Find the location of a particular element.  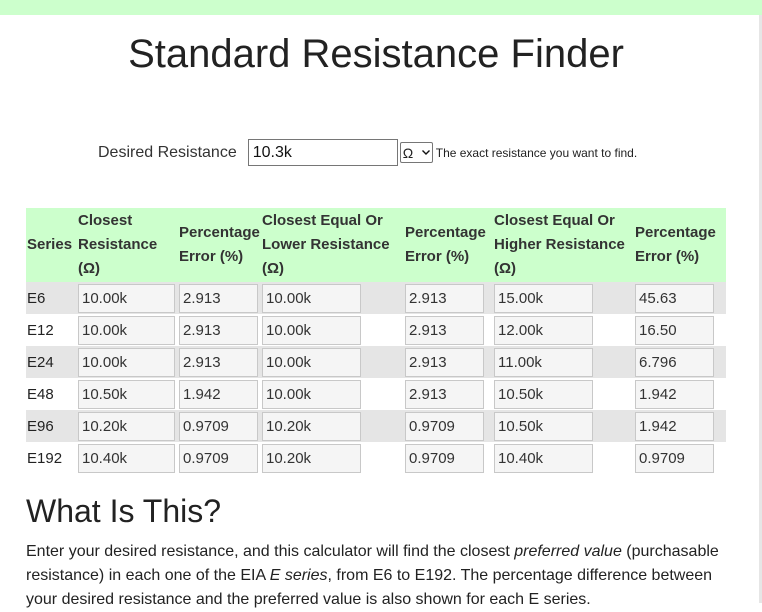

desired-resistance-input is located at coordinates (322, 152).